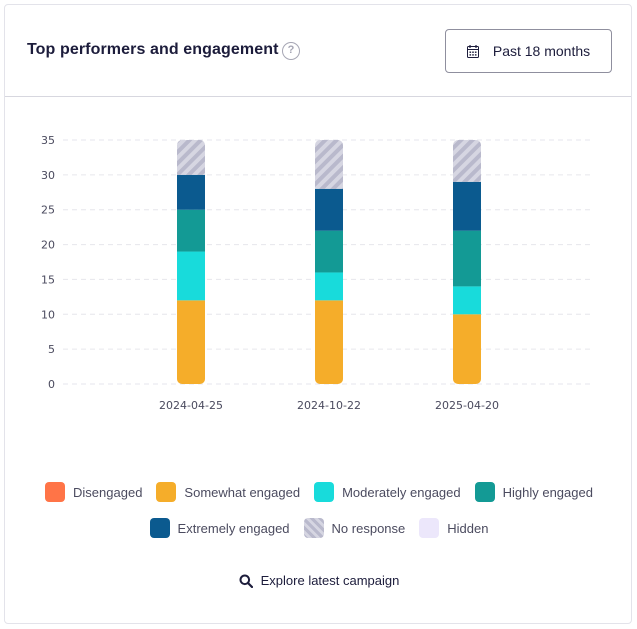 This screenshot has height=629, width=637. Describe the element at coordinates (472, 51) in the screenshot. I see `calendar-icon` at that location.